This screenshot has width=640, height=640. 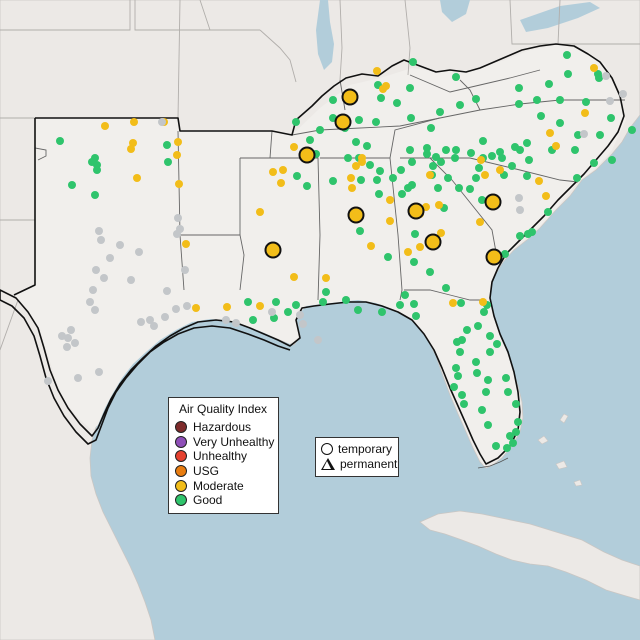 I want to click on temporary-moderate-sites, so click(x=383, y=177).